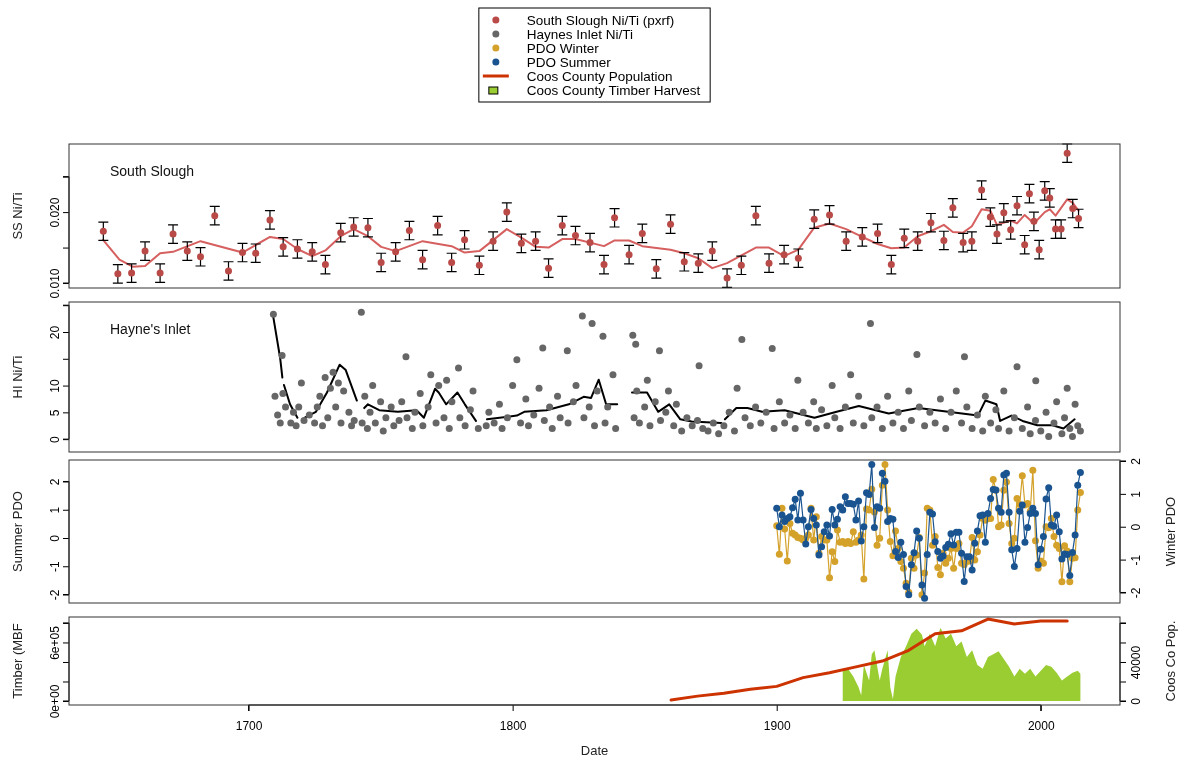  What do you see at coordinates (1136, 560) in the screenshot?
I see `y2-tick-label: -1` at bounding box center [1136, 560].